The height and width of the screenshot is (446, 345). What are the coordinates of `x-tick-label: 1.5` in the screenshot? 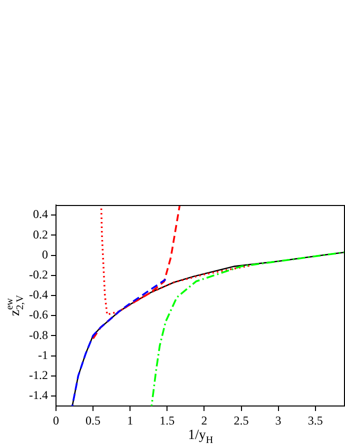 It's located at (167, 420).